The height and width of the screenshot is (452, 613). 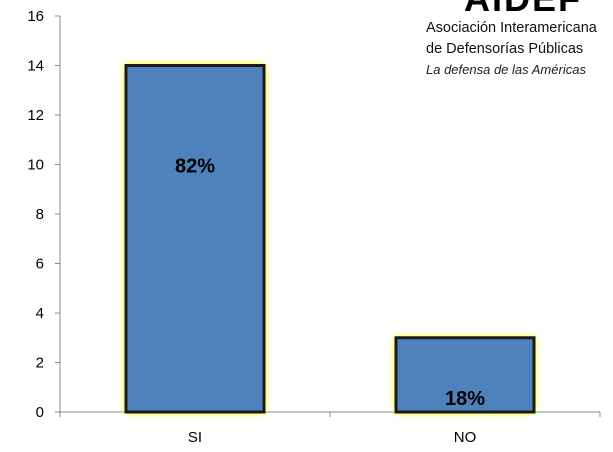 What do you see at coordinates (195, 167) in the screenshot?
I see `data-label: 82%` at bounding box center [195, 167].